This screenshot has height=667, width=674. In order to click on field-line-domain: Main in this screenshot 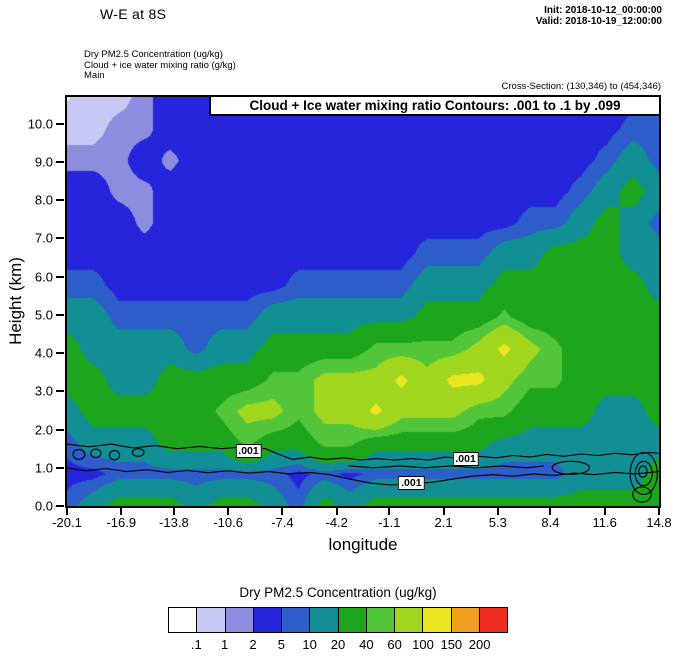, I will do `click(94, 75)`.